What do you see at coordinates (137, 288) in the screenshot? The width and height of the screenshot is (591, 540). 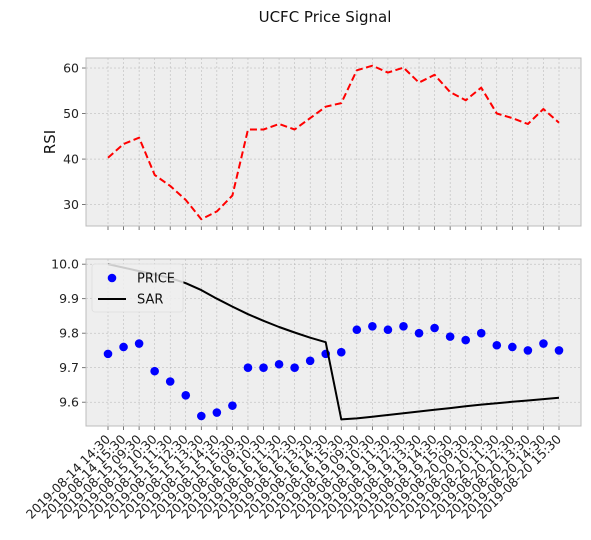 I see `legend: PRICE SAR` at bounding box center [137, 288].